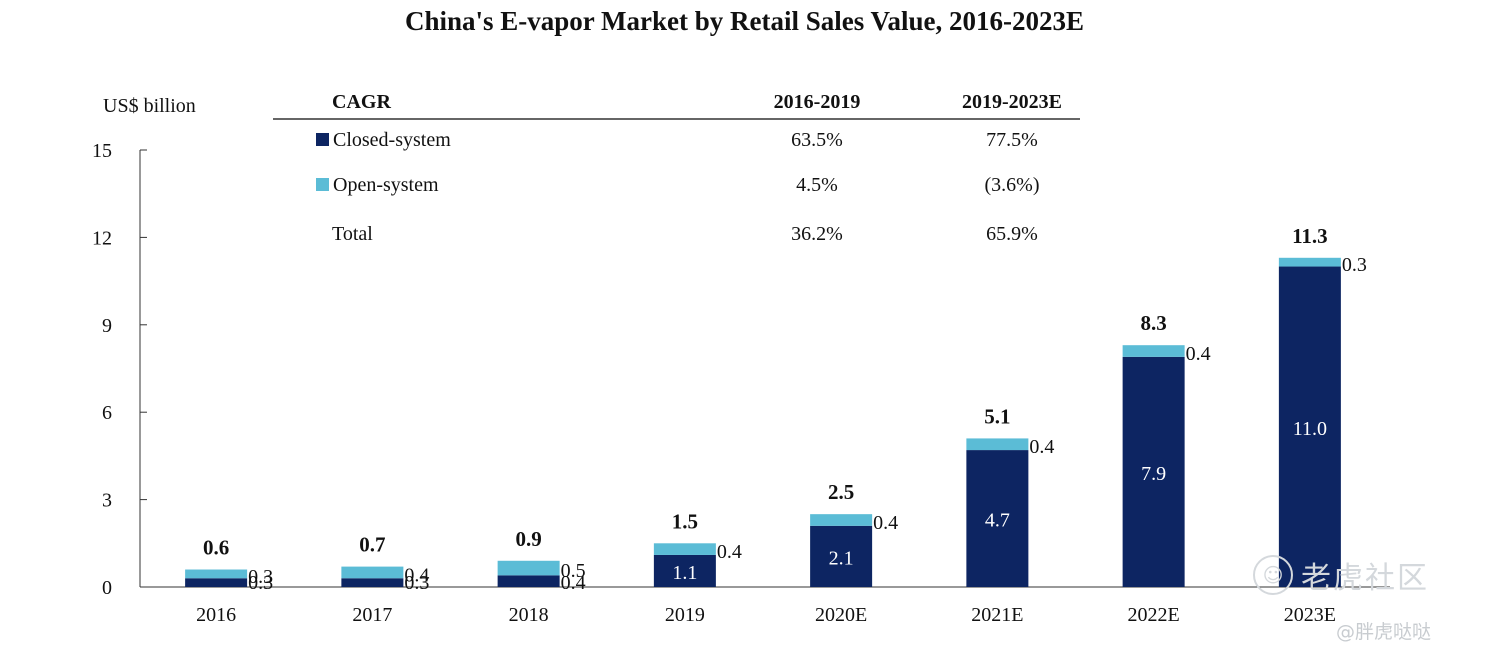  I want to click on cagr-period-header: 2016-2019, so click(817, 102).